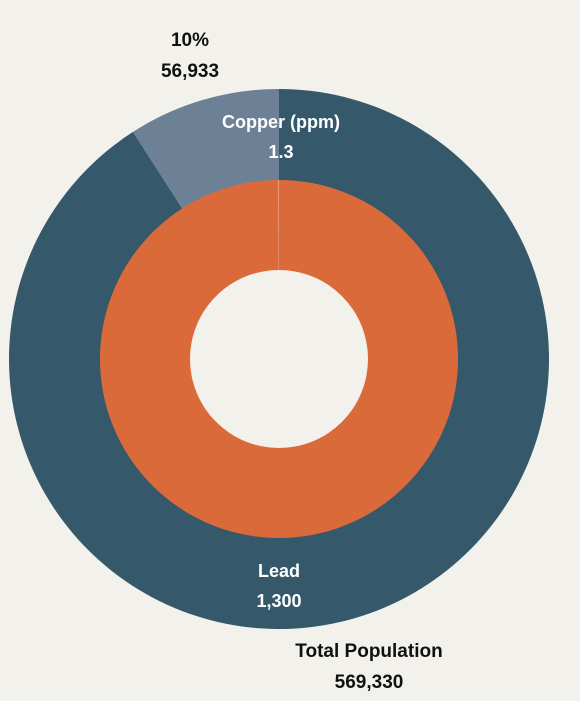  I want to click on copper-value-label: 1.3, so click(280, 152).